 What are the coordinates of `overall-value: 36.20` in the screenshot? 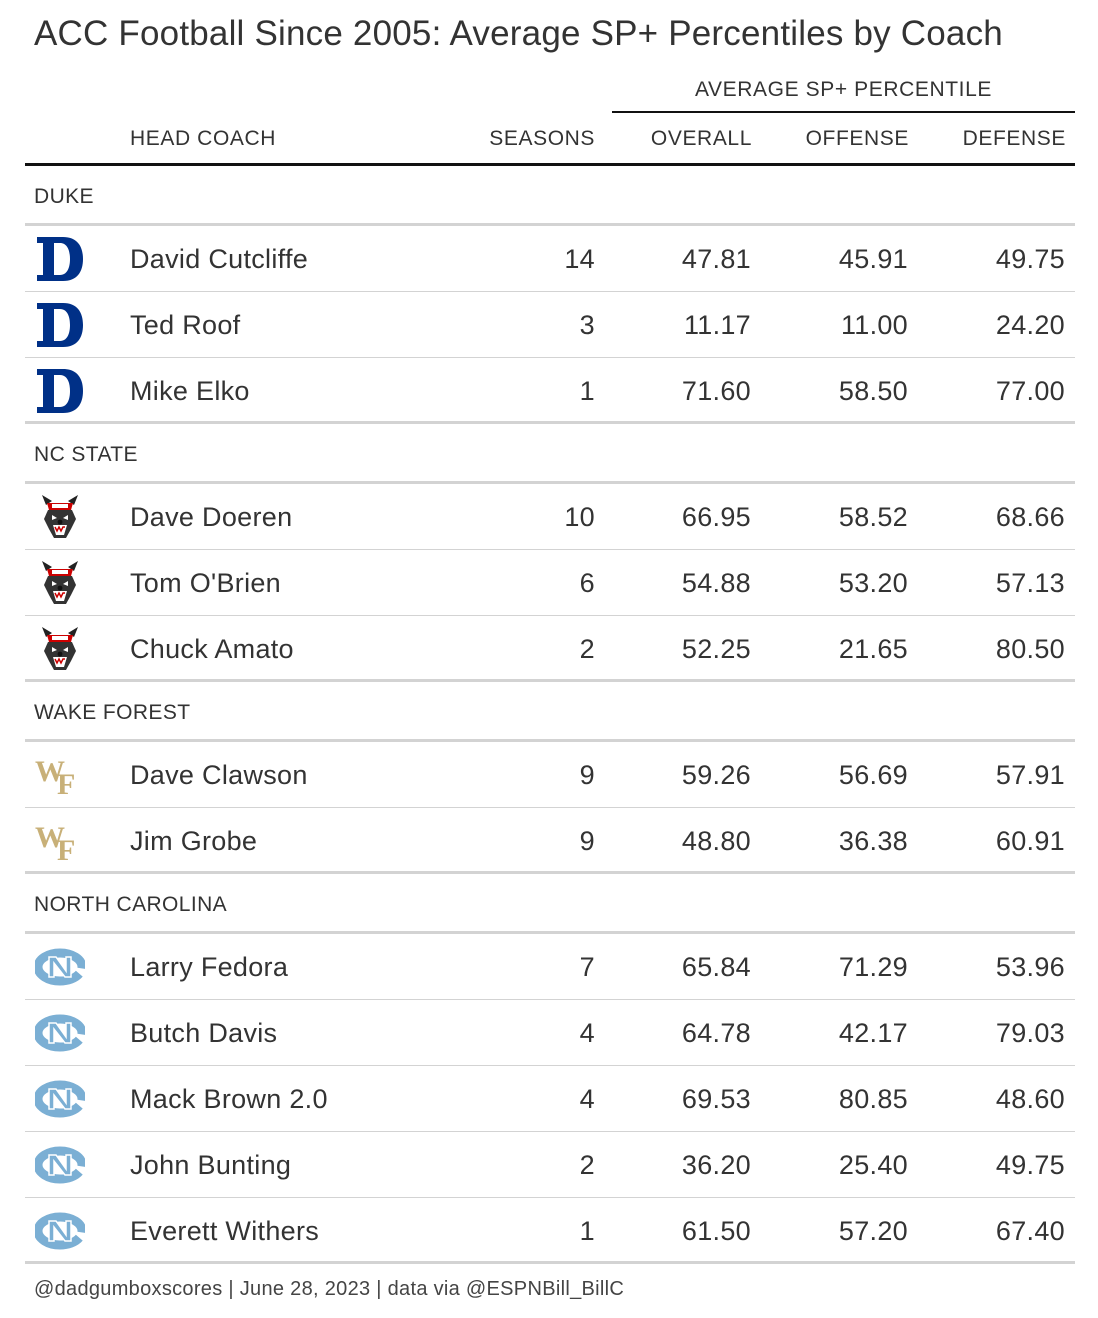 It's located at (716, 1165).